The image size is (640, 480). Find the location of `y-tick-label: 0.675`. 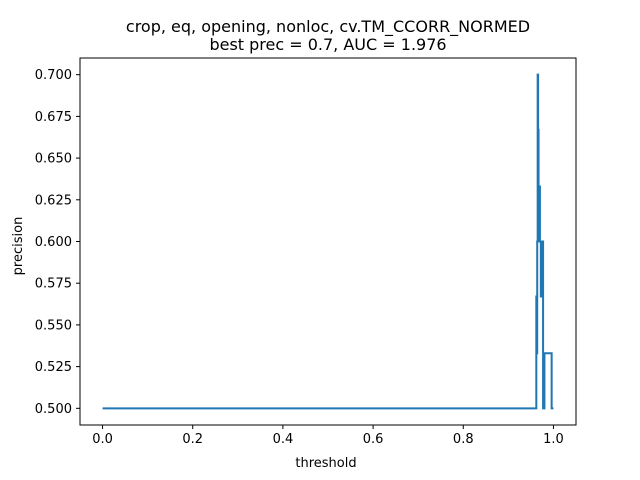

y-tick-label: 0.675 is located at coordinates (53, 117).